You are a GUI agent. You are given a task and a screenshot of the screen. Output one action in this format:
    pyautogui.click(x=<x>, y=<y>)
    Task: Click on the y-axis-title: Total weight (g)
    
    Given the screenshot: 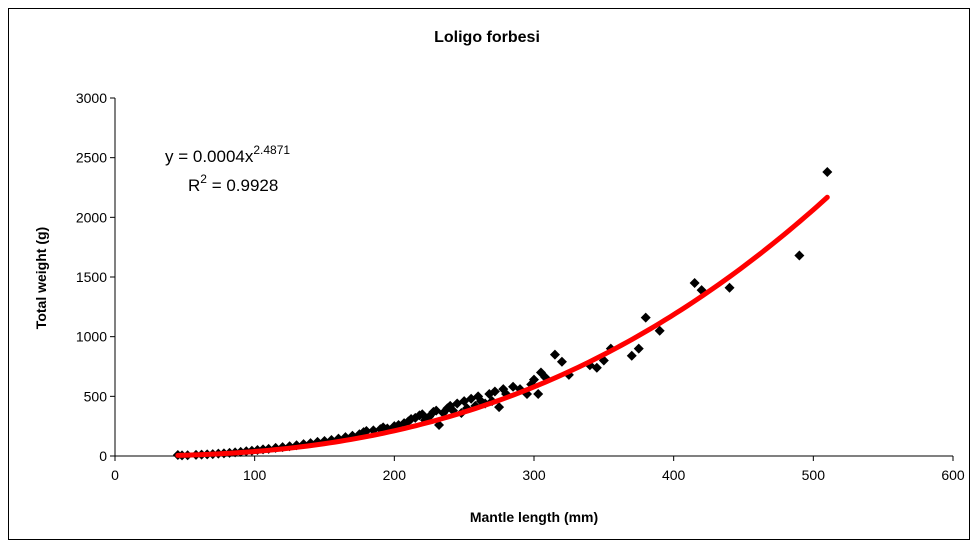 What is the action you would take?
    pyautogui.click(x=41, y=278)
    